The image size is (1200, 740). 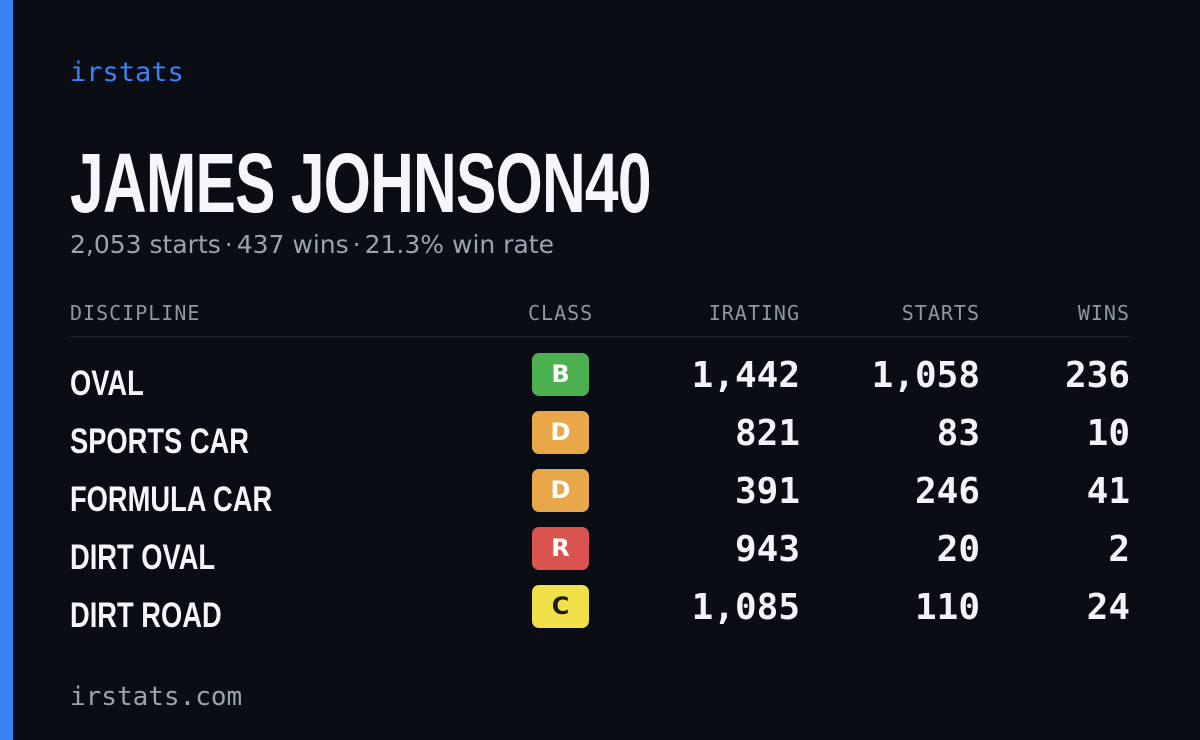 What do you see at coordinates (940, 313) in the screenshot?
I see `header-starts: STARTS` at bounding box center [940, 313].